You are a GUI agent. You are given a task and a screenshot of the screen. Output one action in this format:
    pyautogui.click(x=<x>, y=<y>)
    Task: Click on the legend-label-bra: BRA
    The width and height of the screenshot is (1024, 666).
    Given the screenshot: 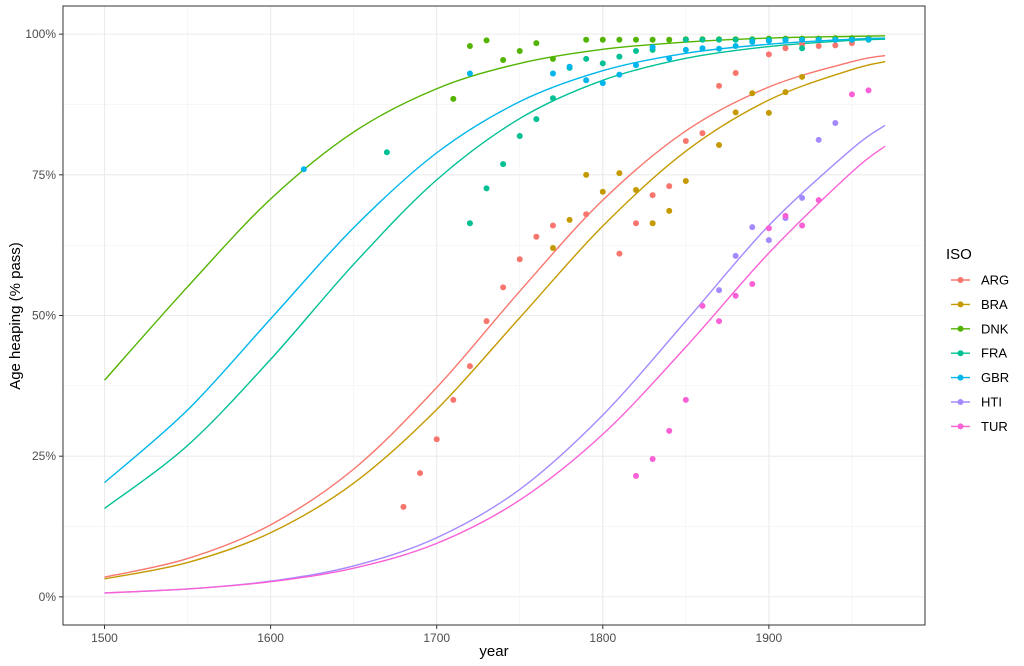 What is the action you would take?
    pyautogui.click(x=994, y=304)
    